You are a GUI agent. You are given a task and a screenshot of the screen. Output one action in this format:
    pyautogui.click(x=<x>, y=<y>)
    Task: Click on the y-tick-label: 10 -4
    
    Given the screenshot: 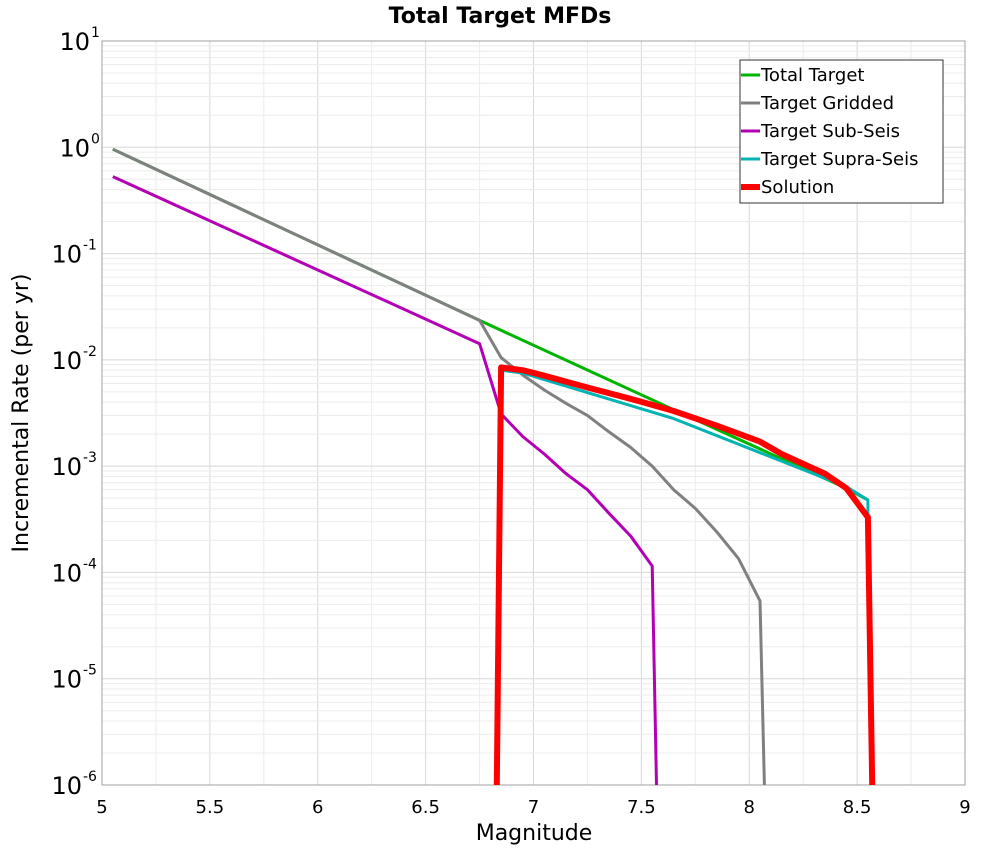 What is the action you would take?
    pyautogui.click(x=74, y=571)
    